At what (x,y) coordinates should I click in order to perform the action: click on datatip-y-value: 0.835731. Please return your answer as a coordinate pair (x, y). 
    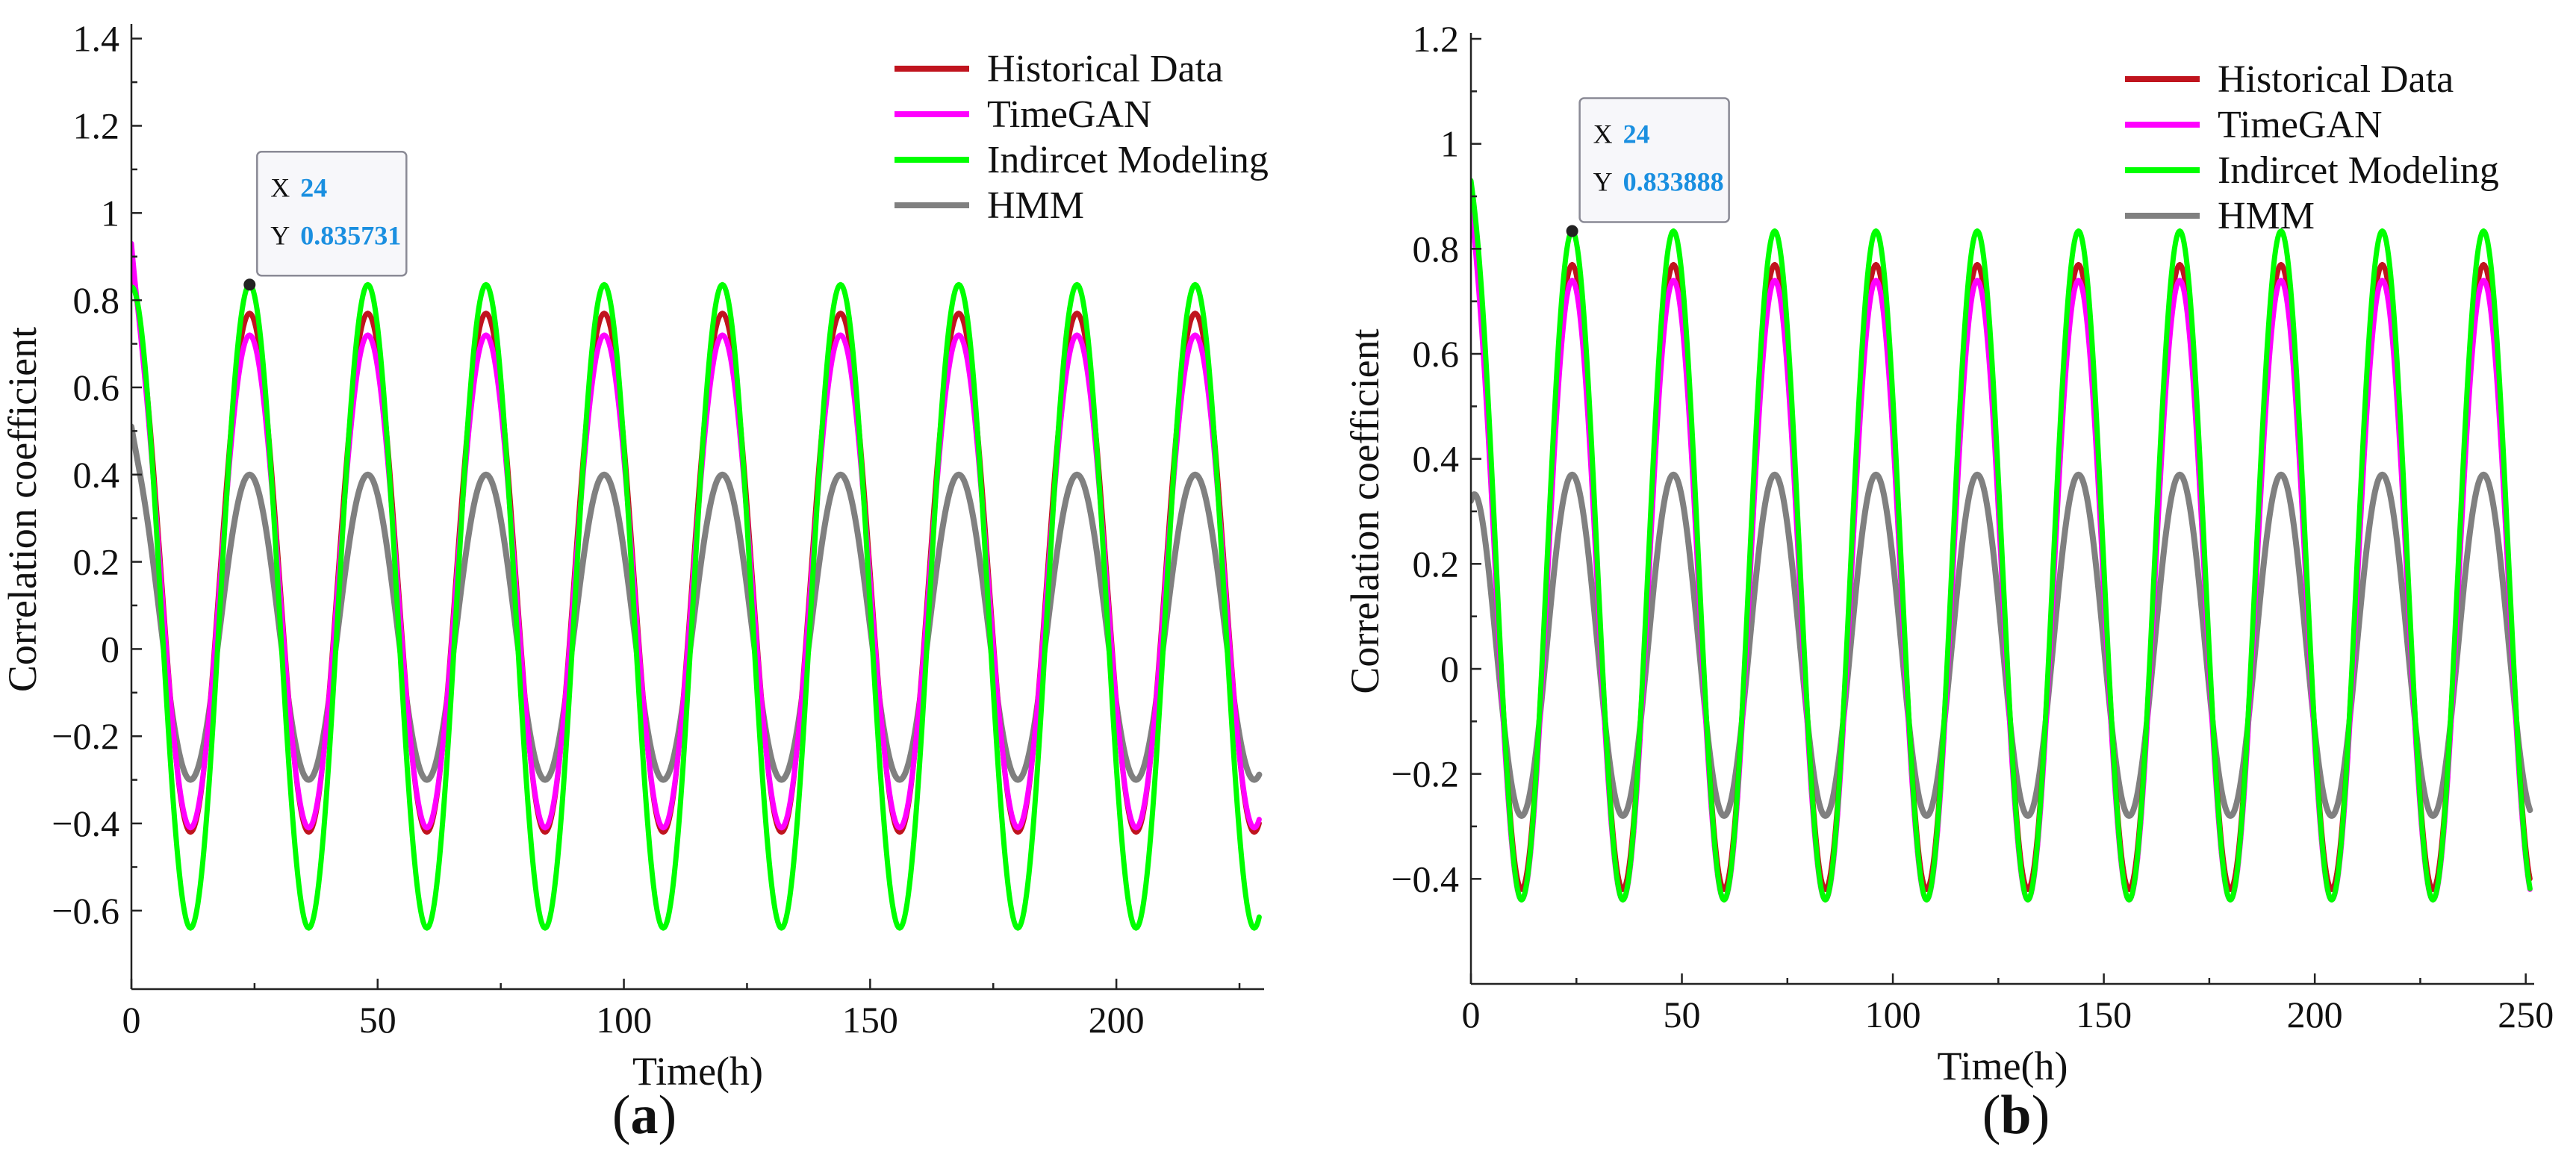
    Looking at the image, I should click on (350, 235).